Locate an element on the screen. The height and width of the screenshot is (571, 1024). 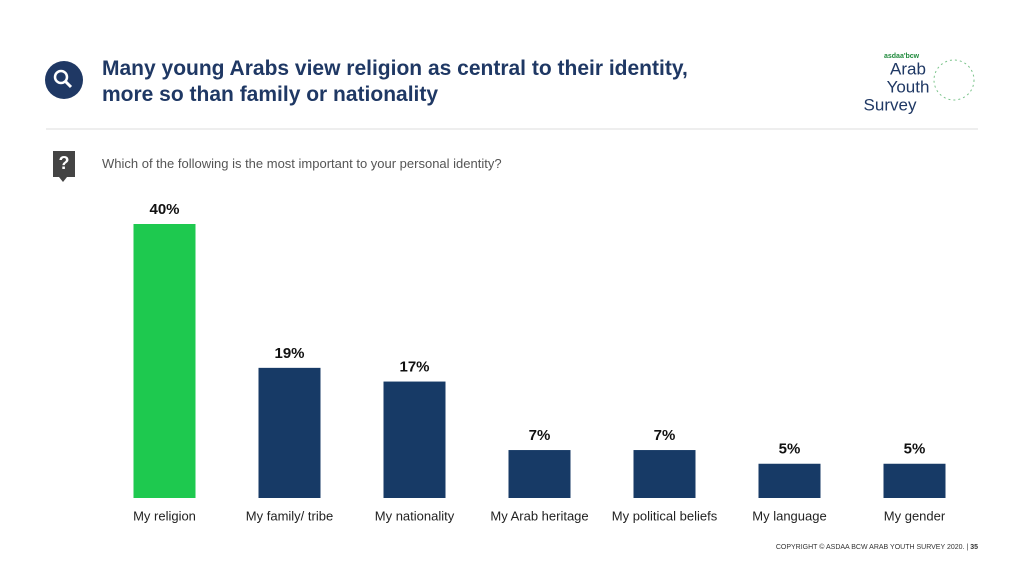
x-tick-label: My political beliefs is located at coordinates (665, 515).